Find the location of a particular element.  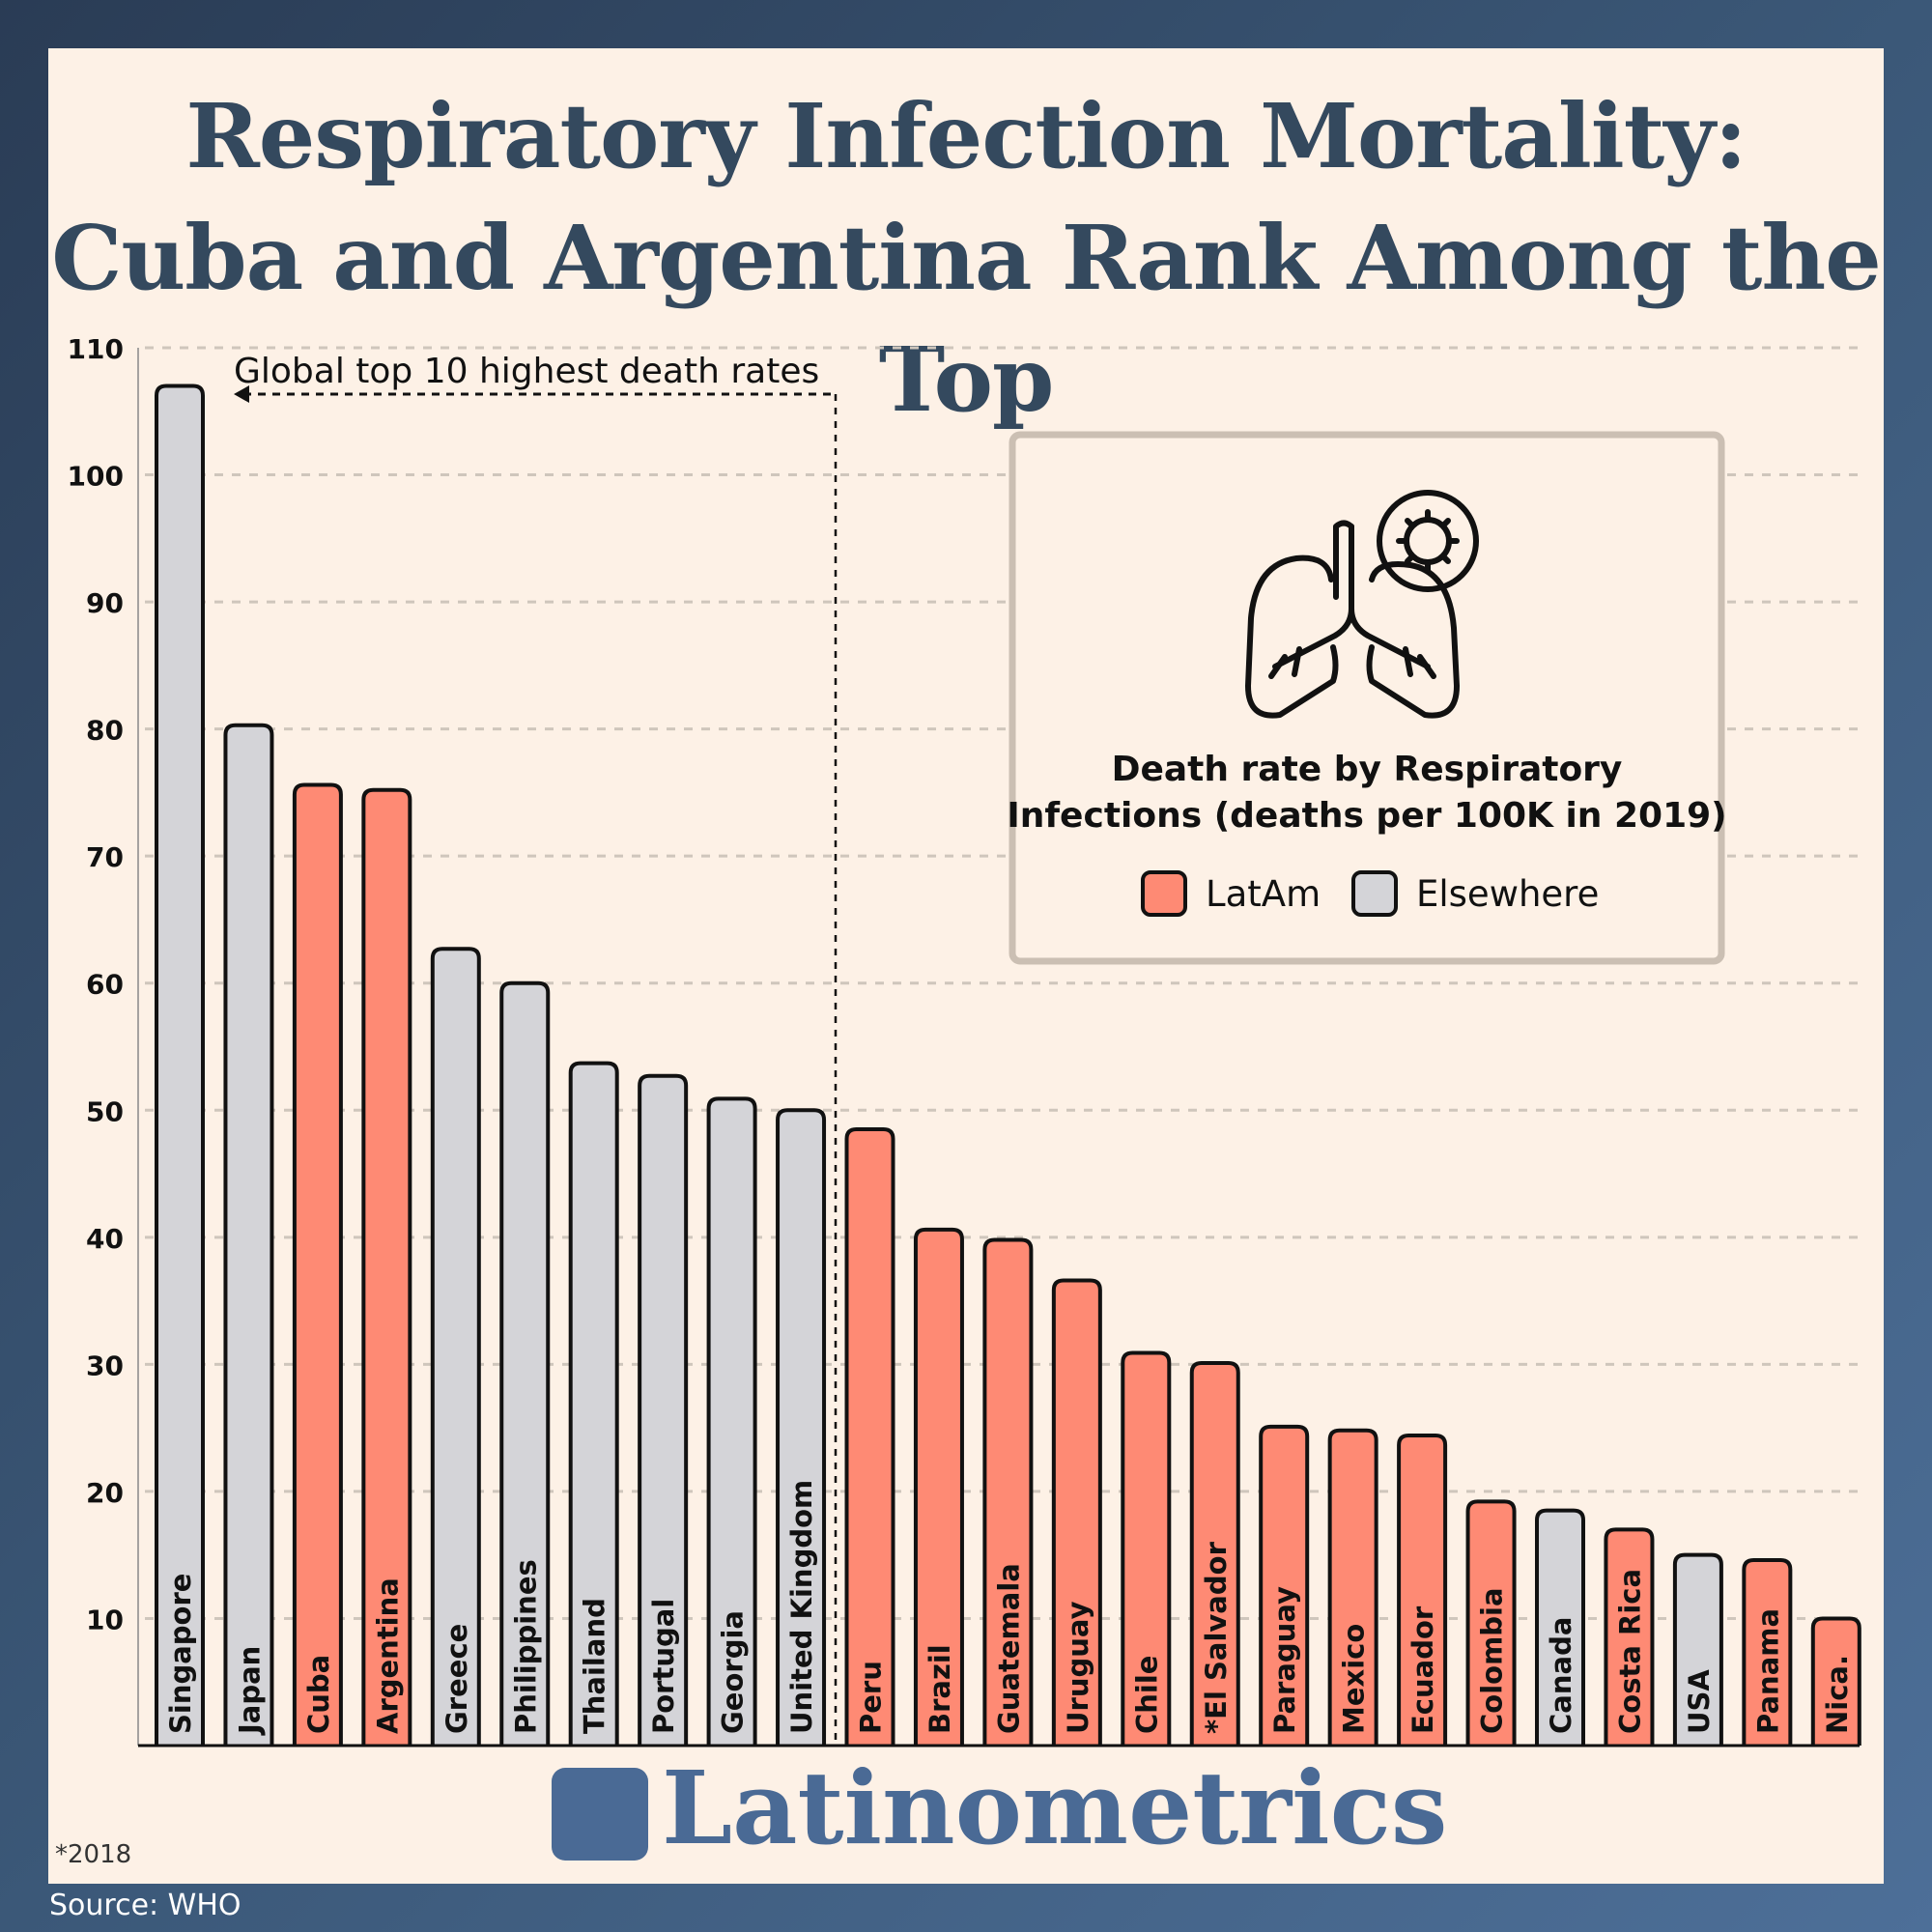

bar-canada is located at coordinates (1560, 1627).